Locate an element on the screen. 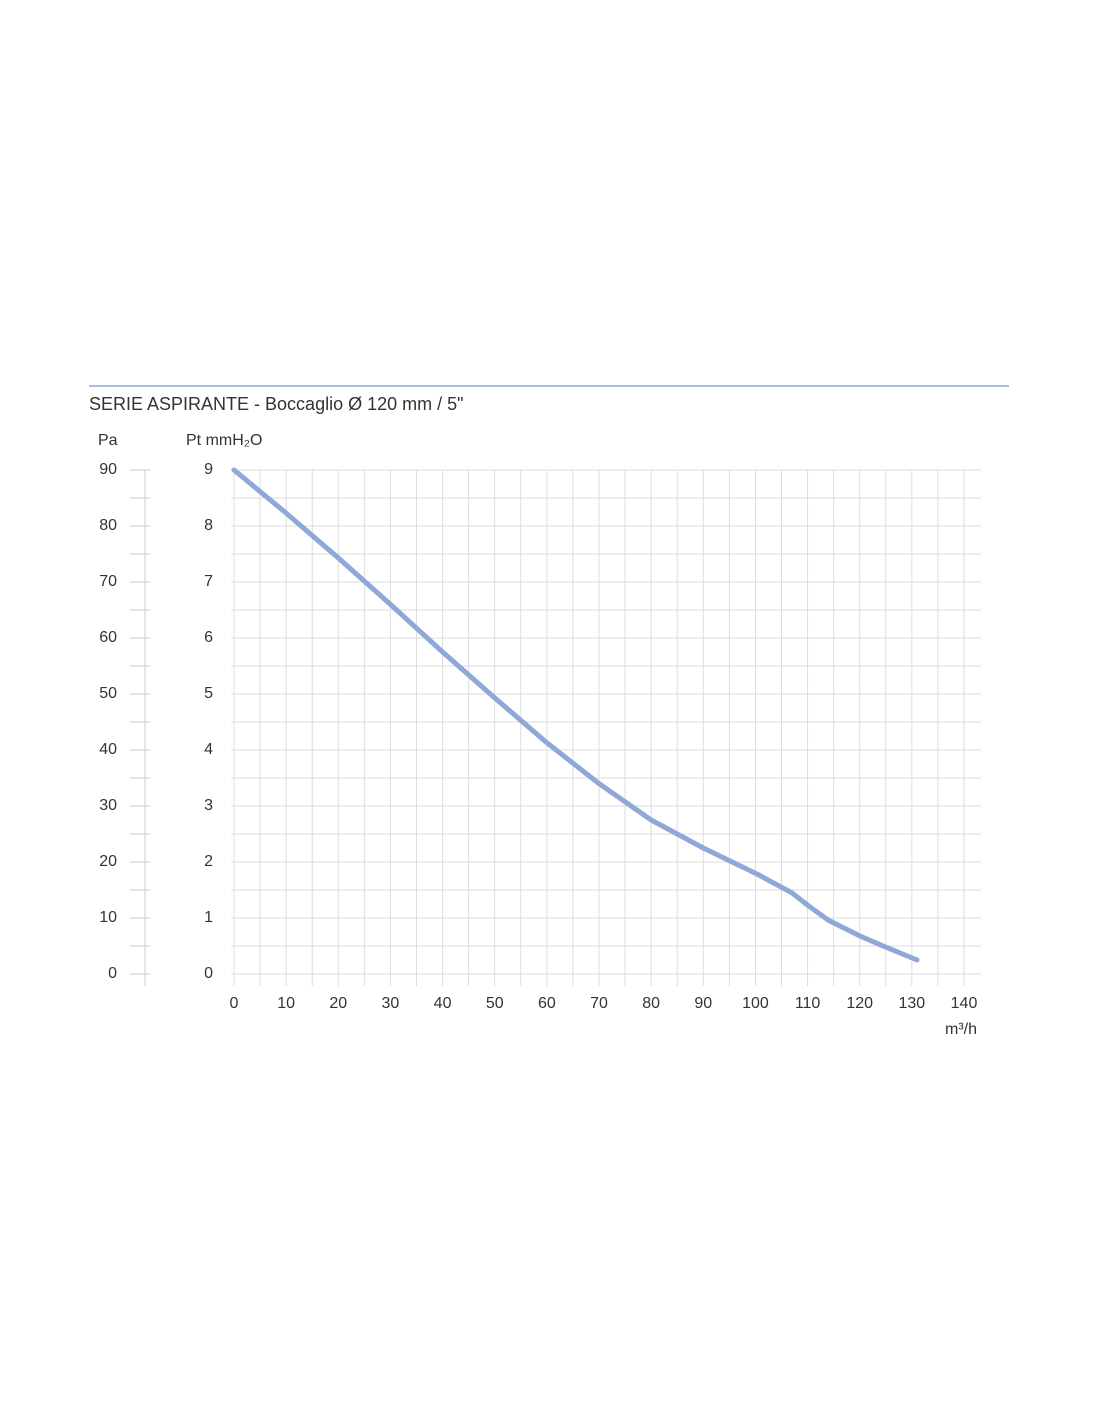 The image size is (1100, 1422). x-tick-label: 10 is located at coordinates (286, 1003).